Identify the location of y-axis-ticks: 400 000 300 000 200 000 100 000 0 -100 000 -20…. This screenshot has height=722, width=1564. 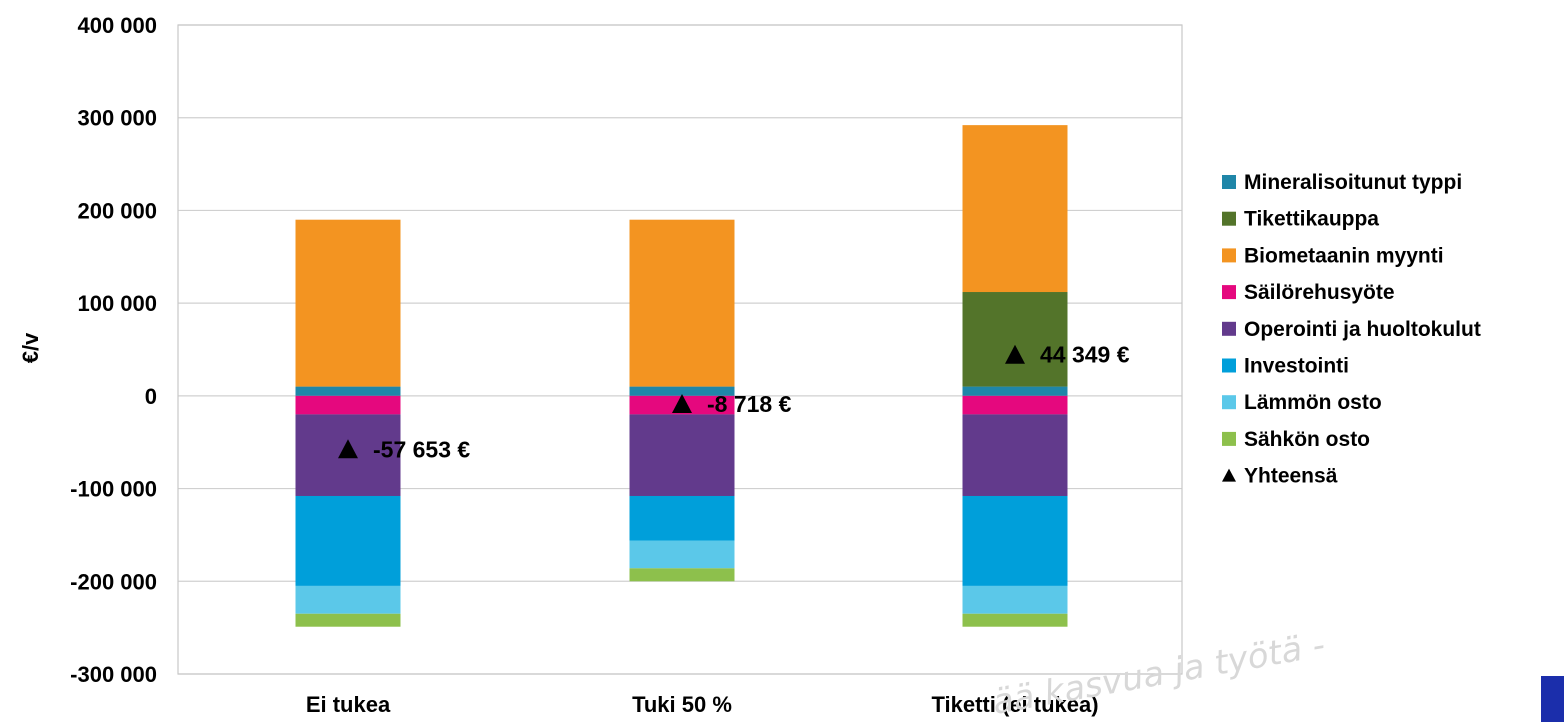
(113, 350).